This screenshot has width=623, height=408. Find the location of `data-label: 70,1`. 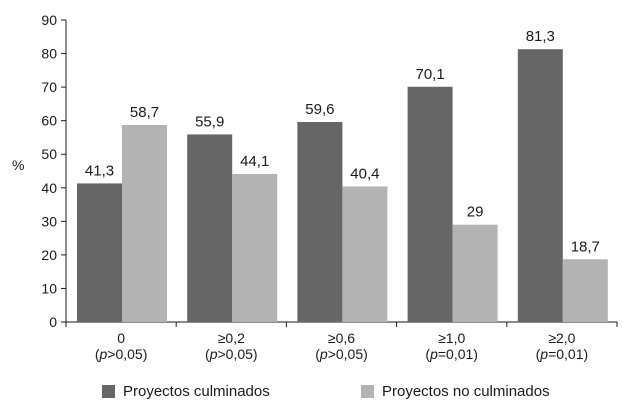

data-label: 70,1 is located at coordinates (429, 74).